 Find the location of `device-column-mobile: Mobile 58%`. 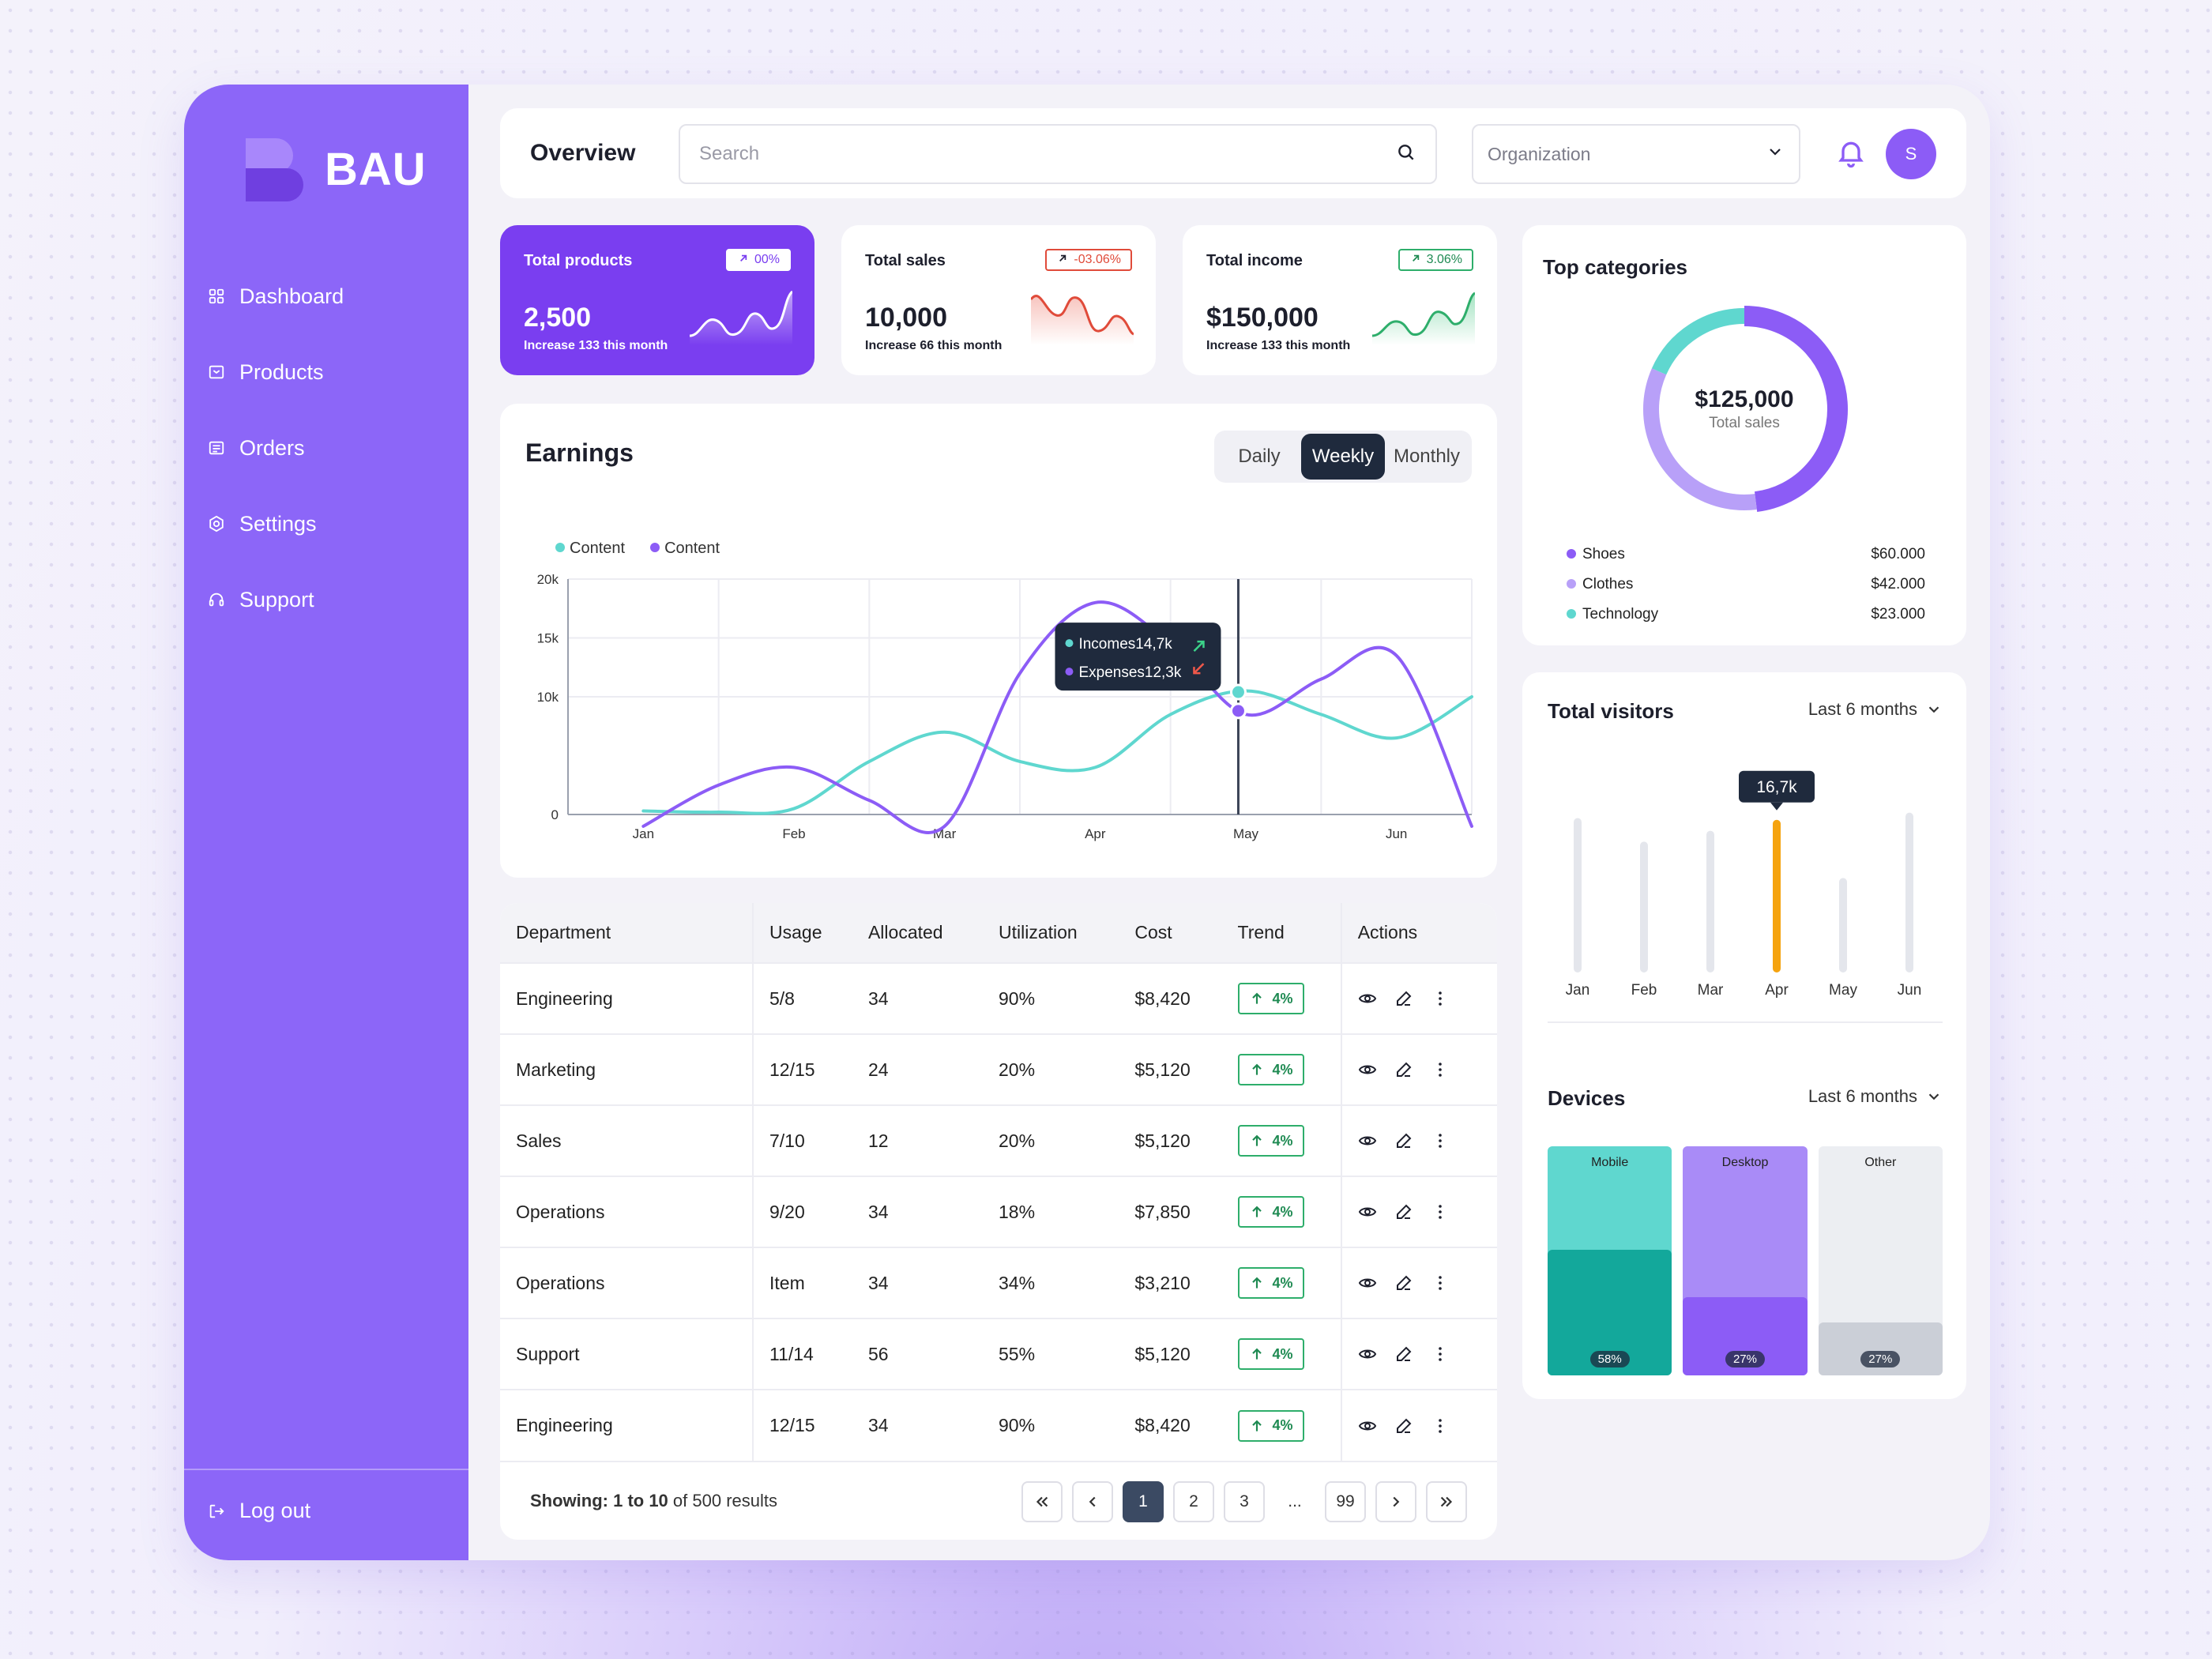

device-column-mobile: Mobile 58% is located at coordinates (1610, 1261).